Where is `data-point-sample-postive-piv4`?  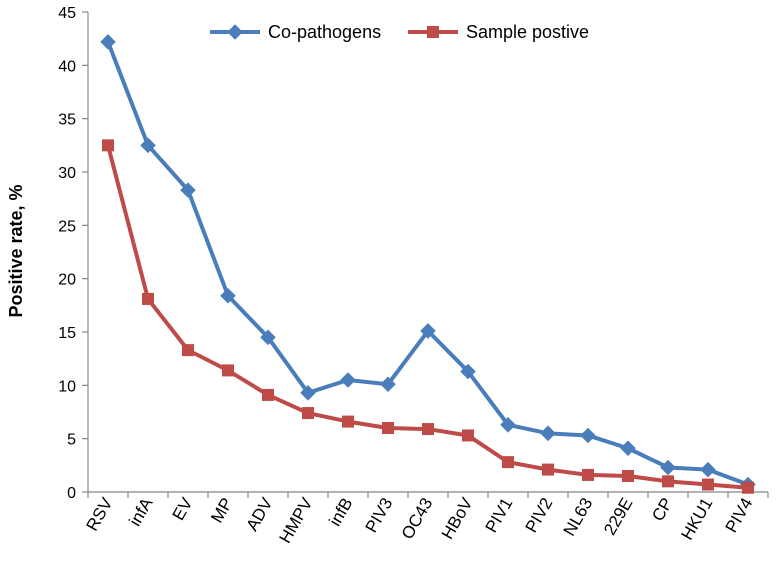 data-point-sample-postive-piv4 is located at coordinates (748, 487).